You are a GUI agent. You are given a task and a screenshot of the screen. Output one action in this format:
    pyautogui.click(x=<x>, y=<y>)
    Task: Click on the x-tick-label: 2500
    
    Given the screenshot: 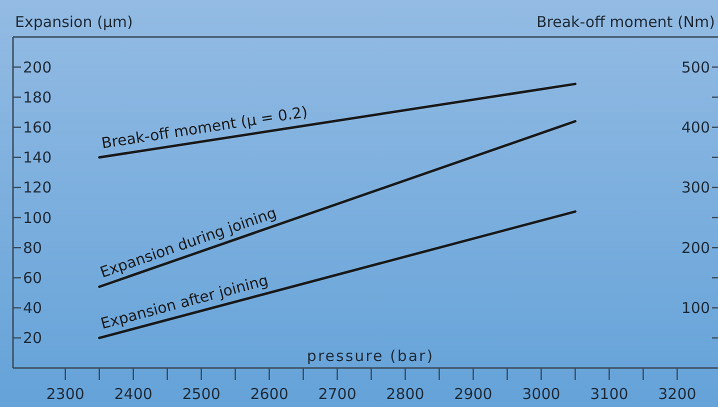 What is the action you would take?
    pyautogui.click(x=201, y=394)
    